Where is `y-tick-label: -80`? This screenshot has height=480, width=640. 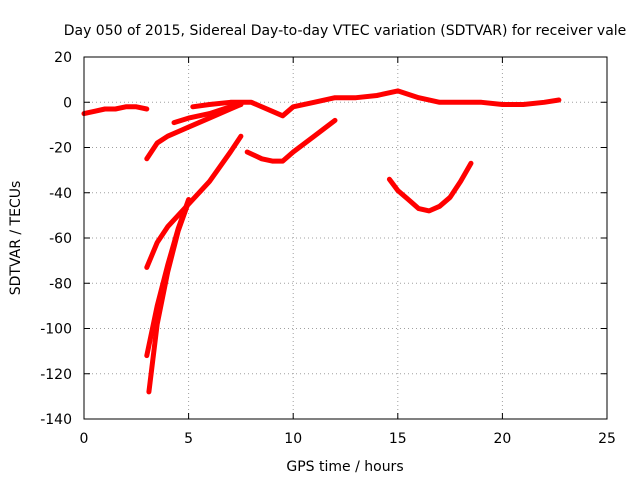 y-tick-label: -80 is located at coordinates (60, 284).